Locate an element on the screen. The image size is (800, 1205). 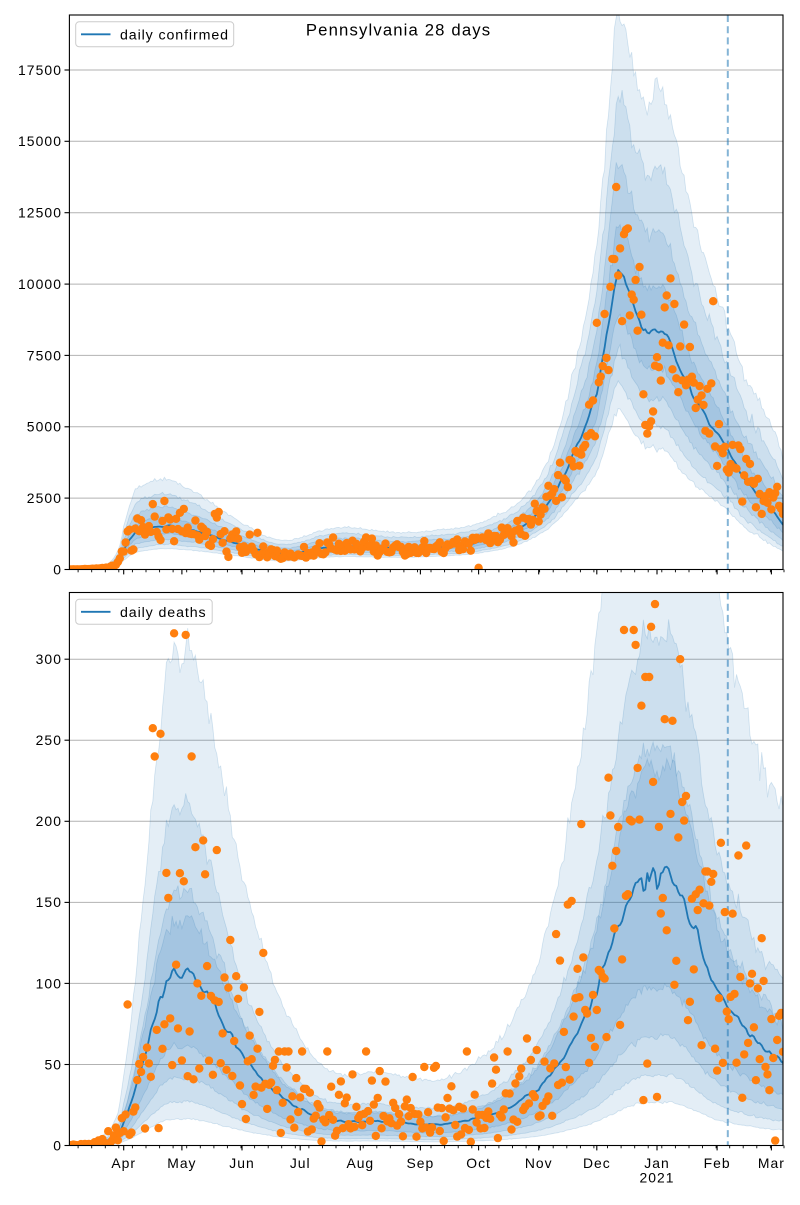
svg-text: 150 is located at coordinates (49, 902).